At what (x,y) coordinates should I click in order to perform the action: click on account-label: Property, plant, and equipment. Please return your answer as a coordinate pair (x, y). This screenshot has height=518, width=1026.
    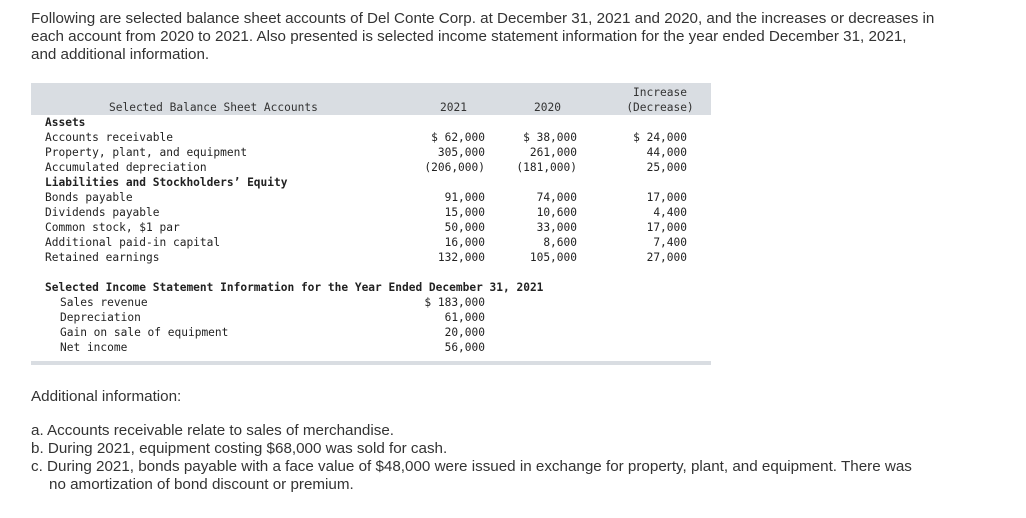
    Looking at the image, I should click on (146, 152).